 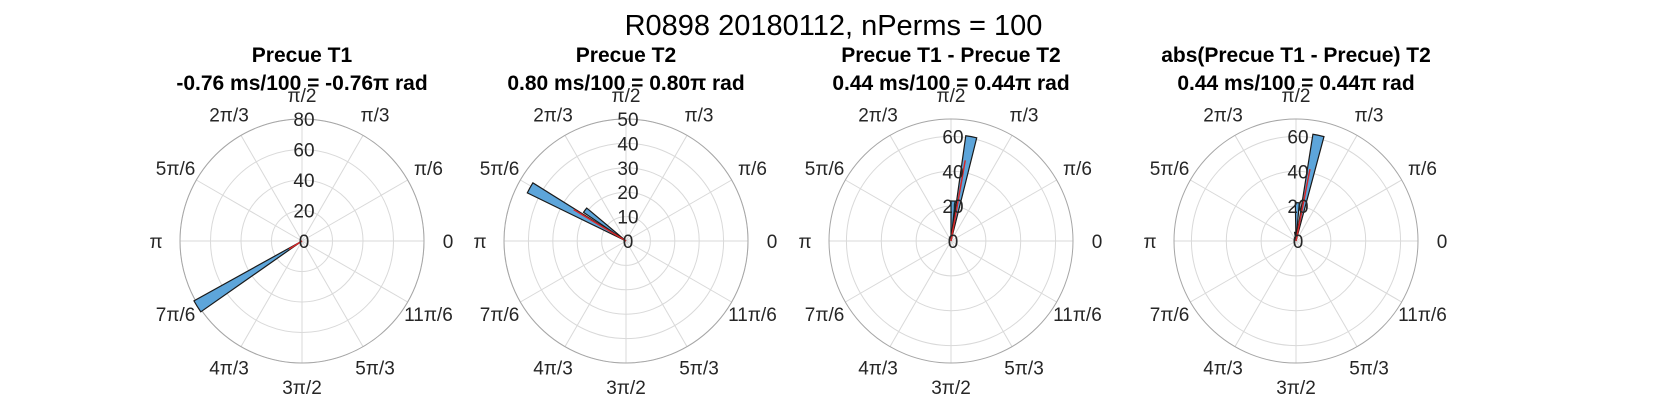 What do you see at coordinates (302, 83) in the screenshot?
I see `chart-title-line2: -0.76 ms/100 = -0.76π rad` at bounding box center [302, 83].